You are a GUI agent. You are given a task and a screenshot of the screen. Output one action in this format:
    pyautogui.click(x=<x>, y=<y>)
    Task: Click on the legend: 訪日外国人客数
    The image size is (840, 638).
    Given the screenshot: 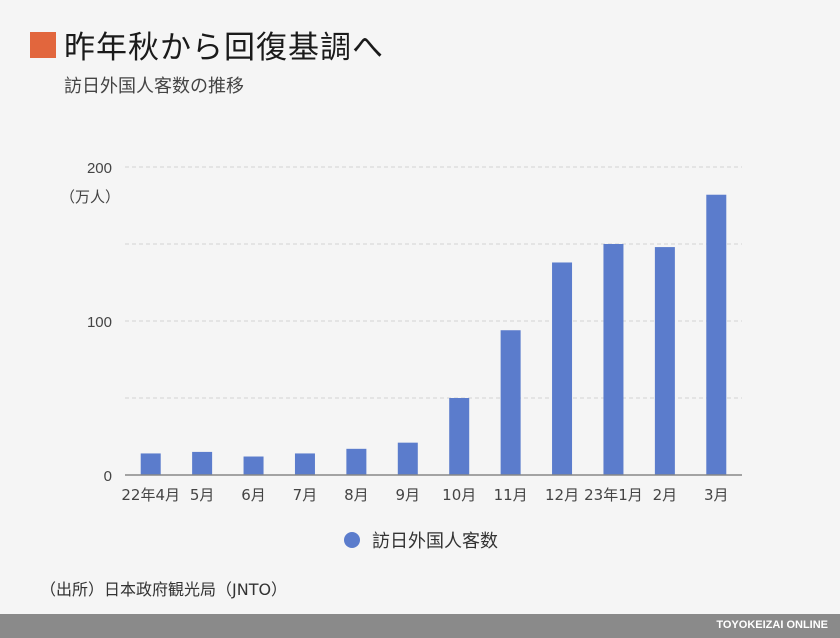 What is the action you would take?
    pyautogui.click(x=421, y=540)
    